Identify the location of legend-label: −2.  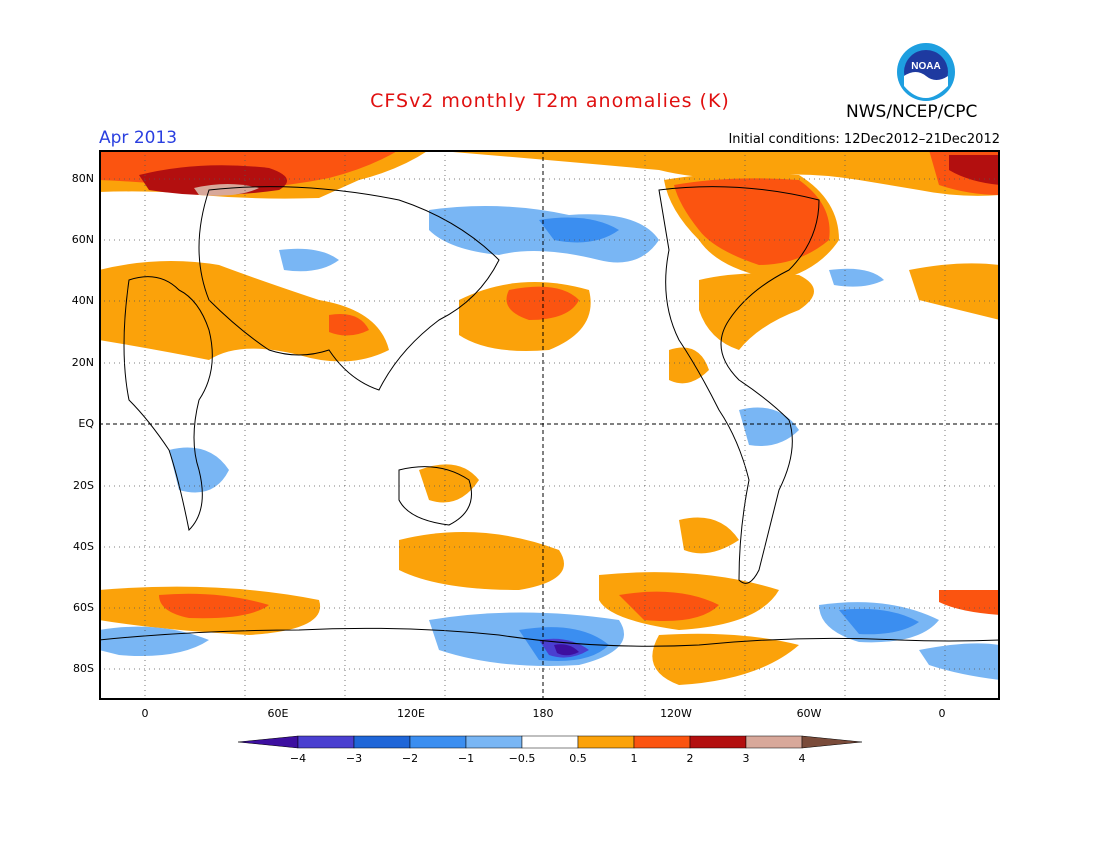
(410, 758).